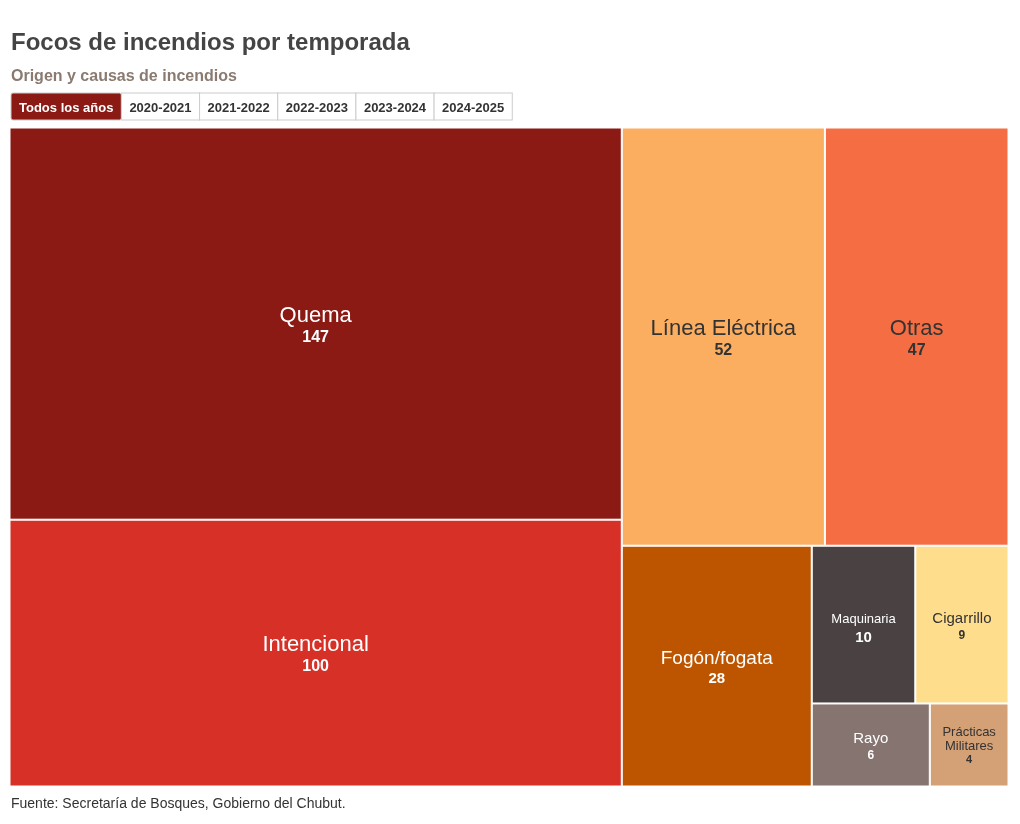 The height and width of the screenshot is (824, 1020). What do you see at coordinates (473, 106) in the screenshot?
I see `tab-button: 2024-2025` at bounding box center [473, 106].